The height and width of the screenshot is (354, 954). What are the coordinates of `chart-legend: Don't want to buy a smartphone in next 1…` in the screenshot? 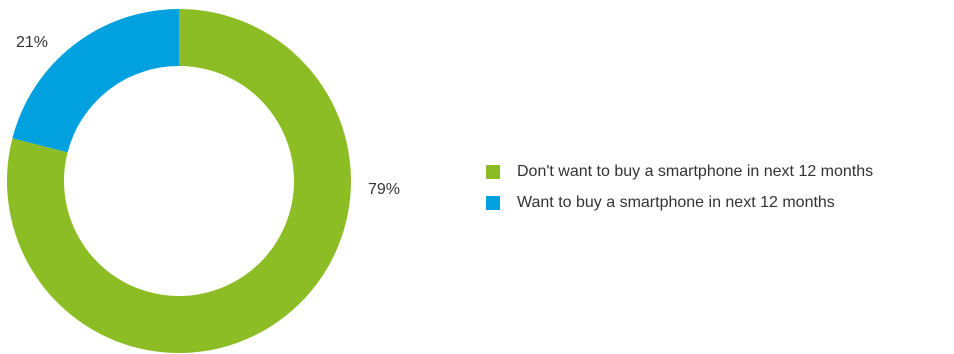 It's located at (679, 187).